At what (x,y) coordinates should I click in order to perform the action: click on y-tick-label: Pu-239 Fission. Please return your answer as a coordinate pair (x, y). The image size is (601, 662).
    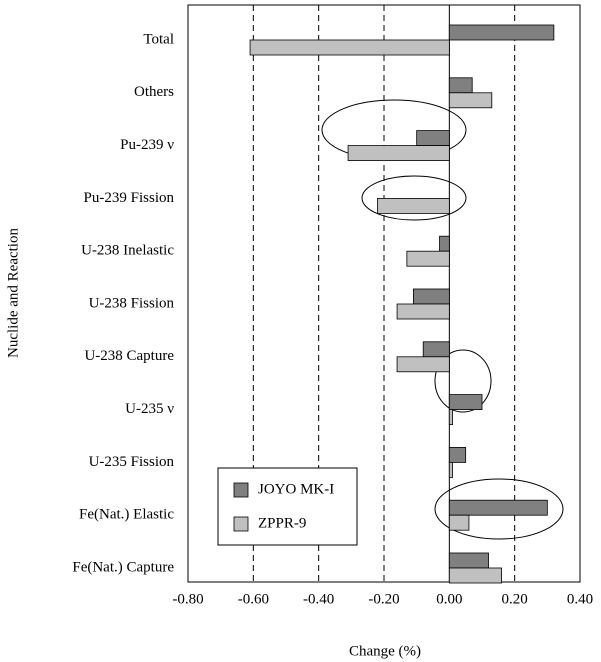
    Looking at the image, I should click on (129, 198).